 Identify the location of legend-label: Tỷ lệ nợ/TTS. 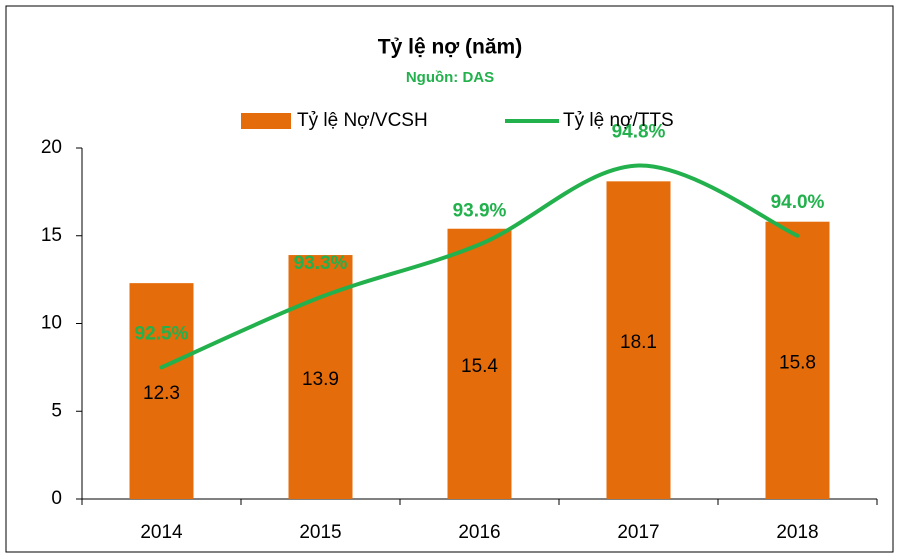
(618, 120).